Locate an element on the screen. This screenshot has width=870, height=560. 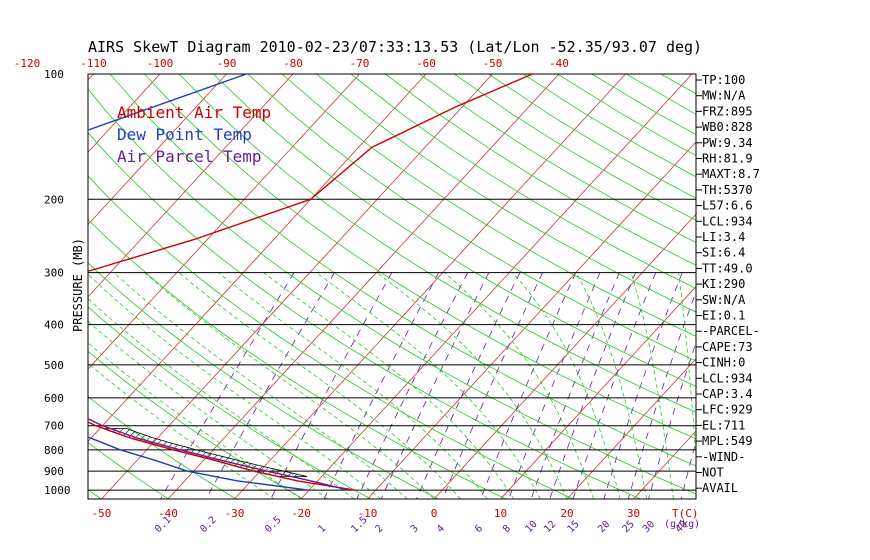
index-label: CAP:3.4 is located at coordinates (727, 394).